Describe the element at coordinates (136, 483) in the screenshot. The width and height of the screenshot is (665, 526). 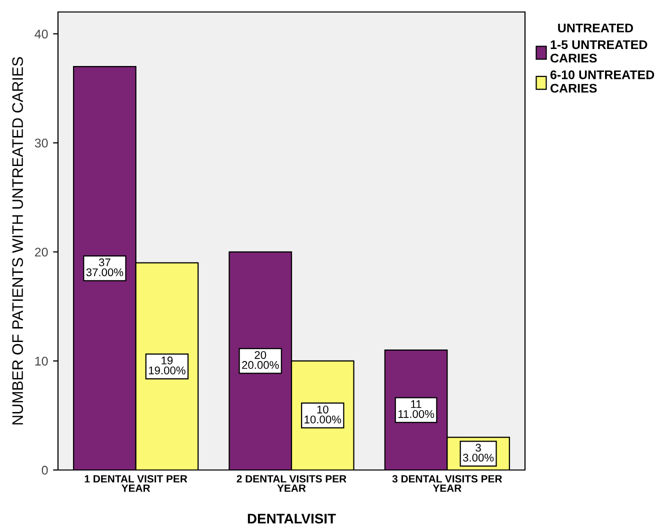
I see `x-tick-label: 1 DENTAL VISIT PER YEAR` at that location.